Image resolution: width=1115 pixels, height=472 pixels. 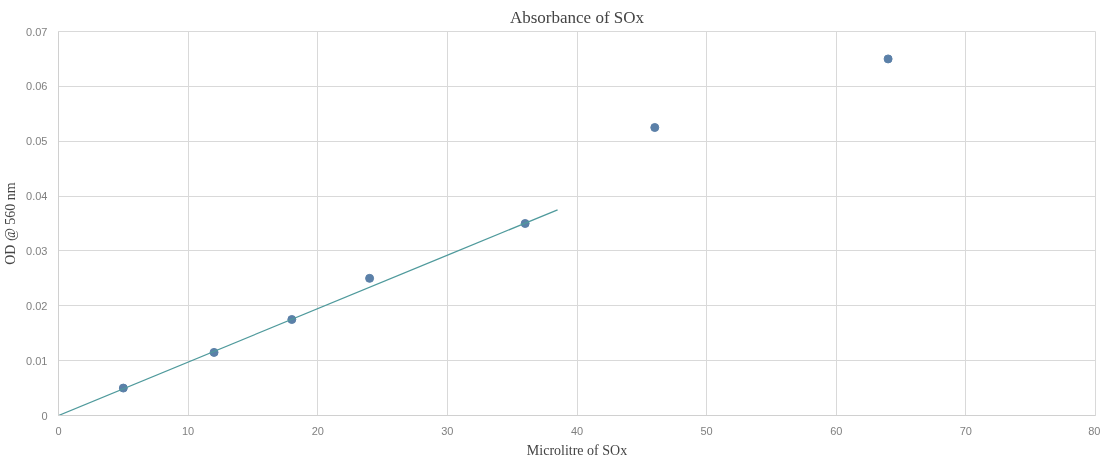 I want to click on y-tick-label: 0.05, so click(x=37, y=141).